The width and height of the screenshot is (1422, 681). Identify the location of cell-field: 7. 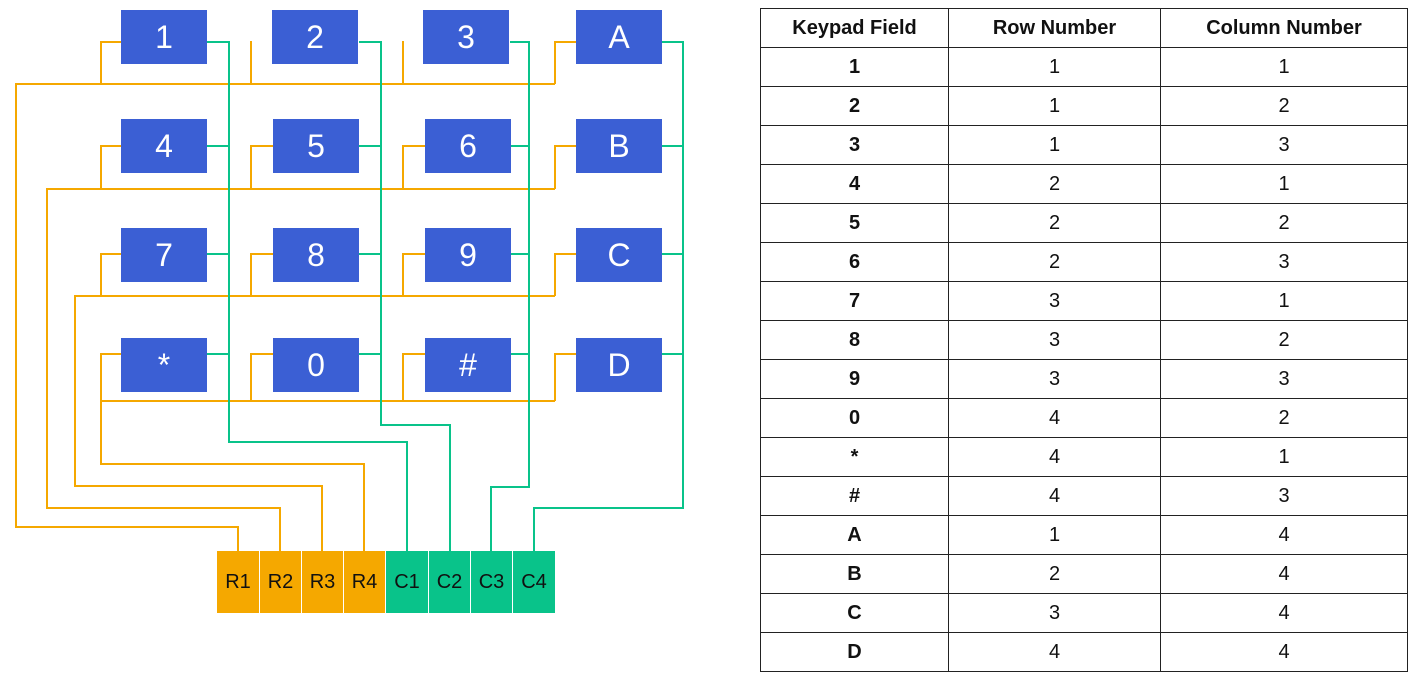
(854, 301).